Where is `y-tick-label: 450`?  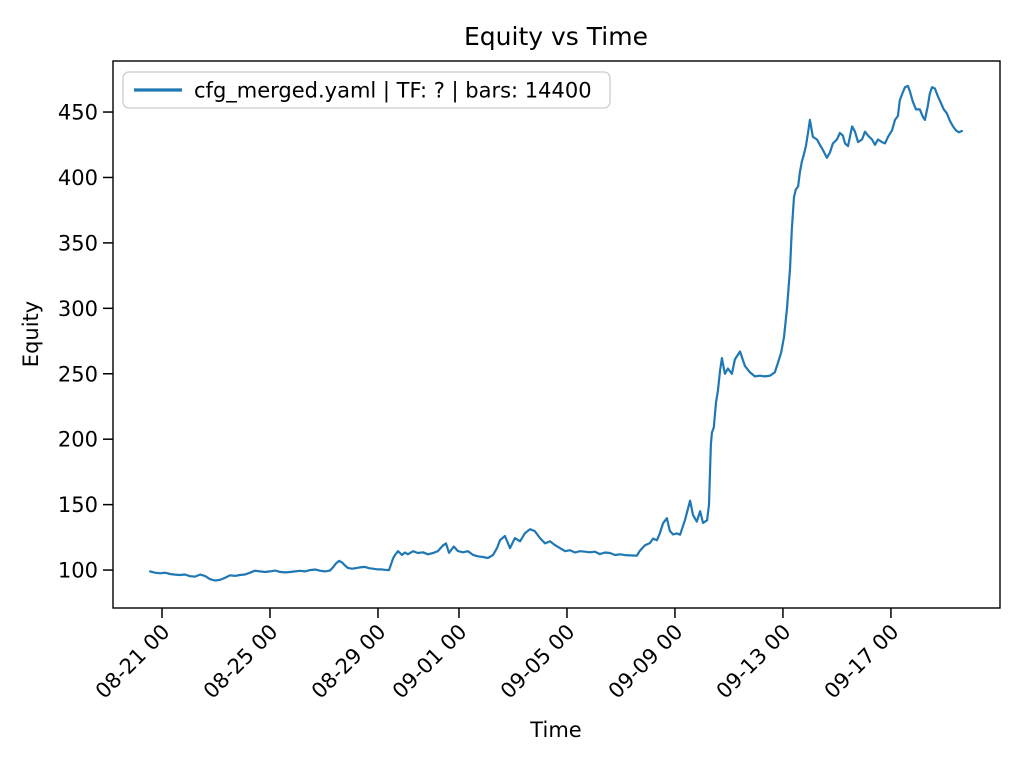 y-tick-label: 450 is located at coordinates (78, 113).